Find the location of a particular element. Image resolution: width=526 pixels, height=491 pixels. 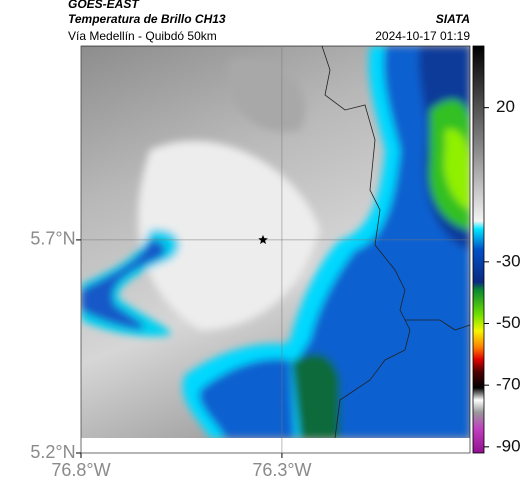

x-tick-label: 76.3°W is located at coordinates (281, 470).